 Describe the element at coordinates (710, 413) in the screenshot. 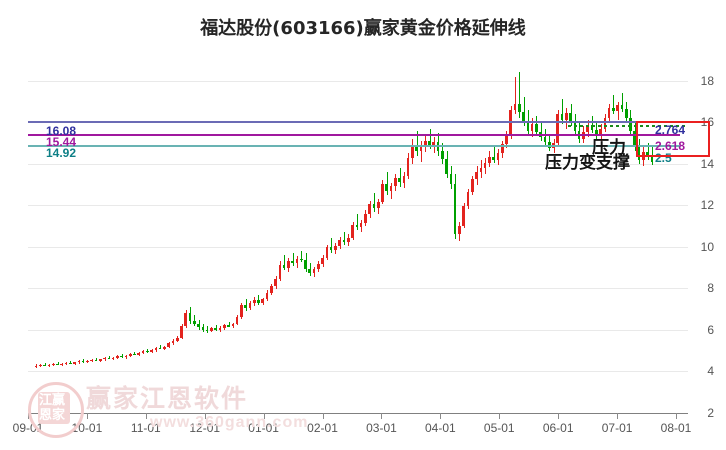

I see `y-axis-tick-label: 2` at that location.